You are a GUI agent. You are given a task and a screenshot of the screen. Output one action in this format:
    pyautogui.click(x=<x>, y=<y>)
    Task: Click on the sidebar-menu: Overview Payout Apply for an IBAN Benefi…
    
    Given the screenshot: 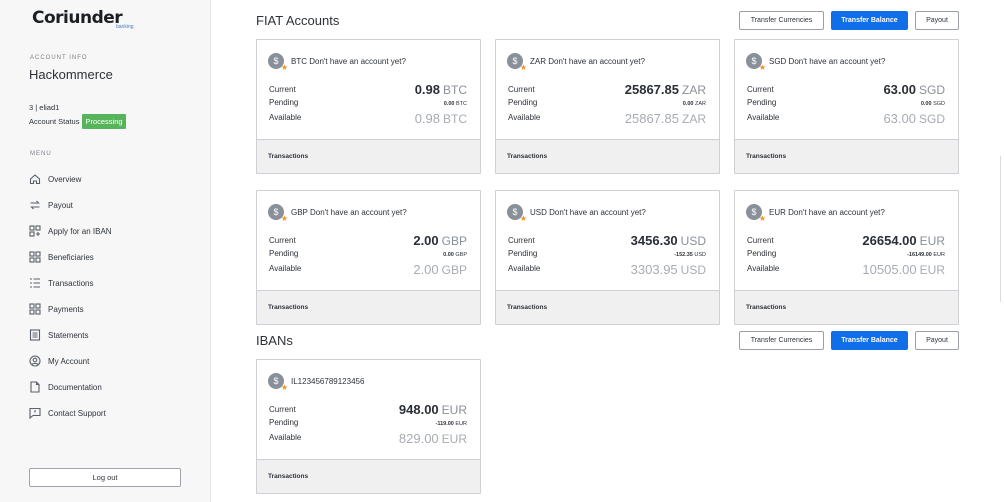 What is the action you would take?
    pyautogui.click(x=70, y=296)
    